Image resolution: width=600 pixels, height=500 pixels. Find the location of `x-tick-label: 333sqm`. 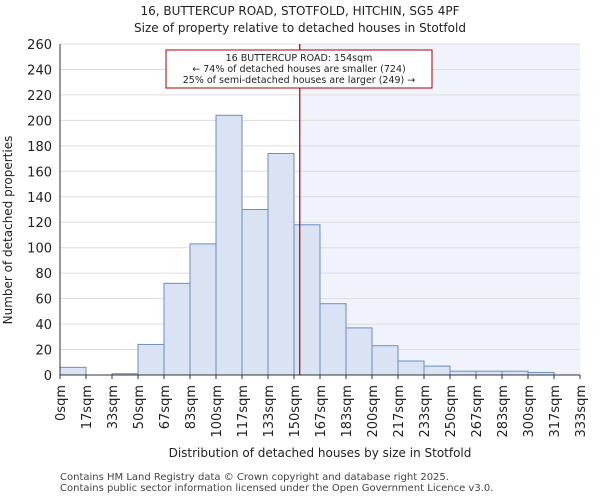

x-tick-label: 333sqm is located at coordinates (581, 411).